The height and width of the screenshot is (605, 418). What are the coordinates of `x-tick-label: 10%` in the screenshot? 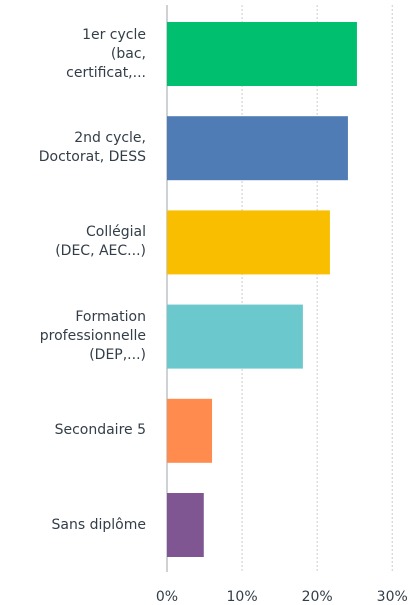 It's located at (242, 597).